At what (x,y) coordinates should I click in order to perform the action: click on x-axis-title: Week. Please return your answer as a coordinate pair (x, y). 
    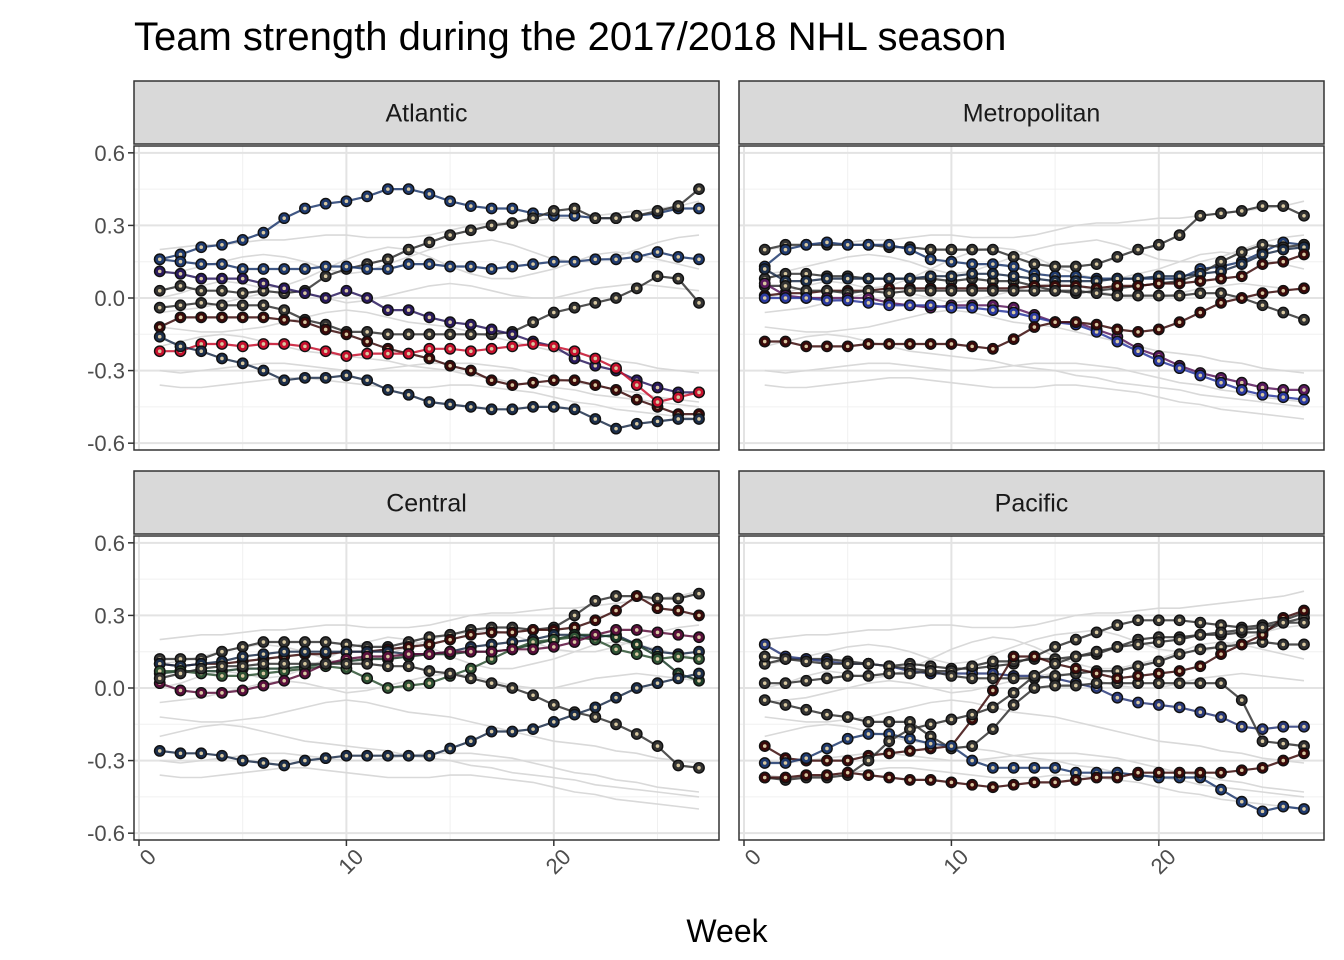
    Looking at the image, I should click on (727, 931).